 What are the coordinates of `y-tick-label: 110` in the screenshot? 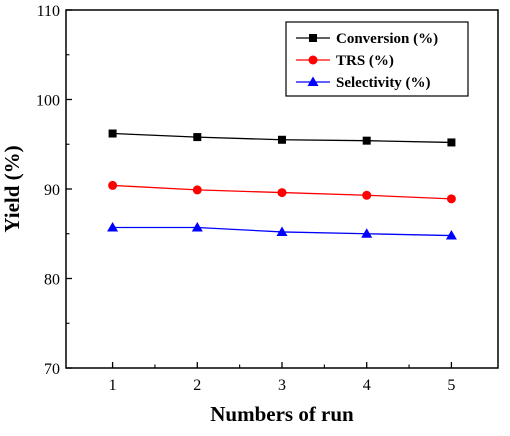 It's located at (48, 11).